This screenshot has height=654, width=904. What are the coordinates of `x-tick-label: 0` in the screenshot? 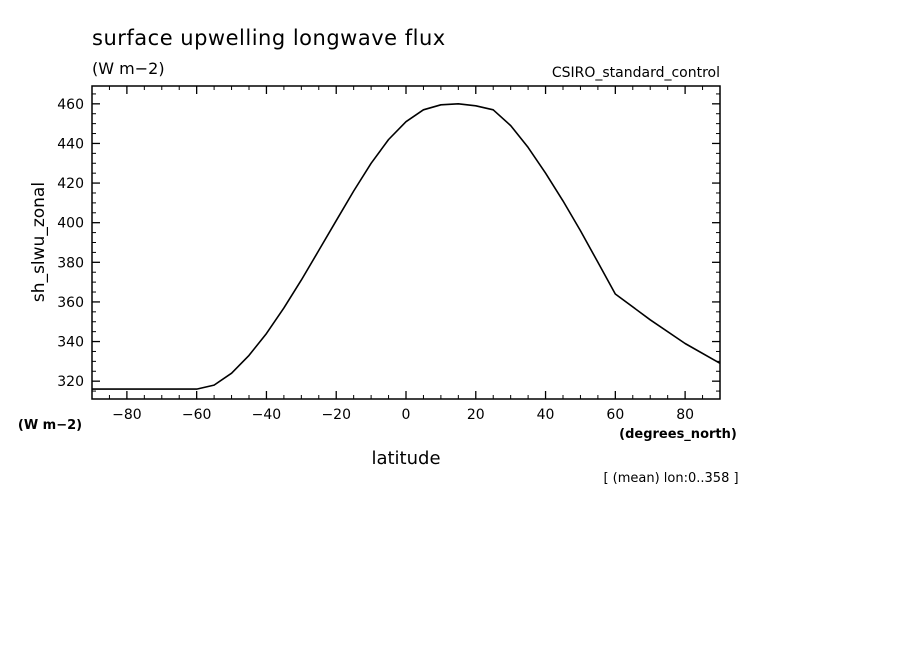 It's located at (406, 415).